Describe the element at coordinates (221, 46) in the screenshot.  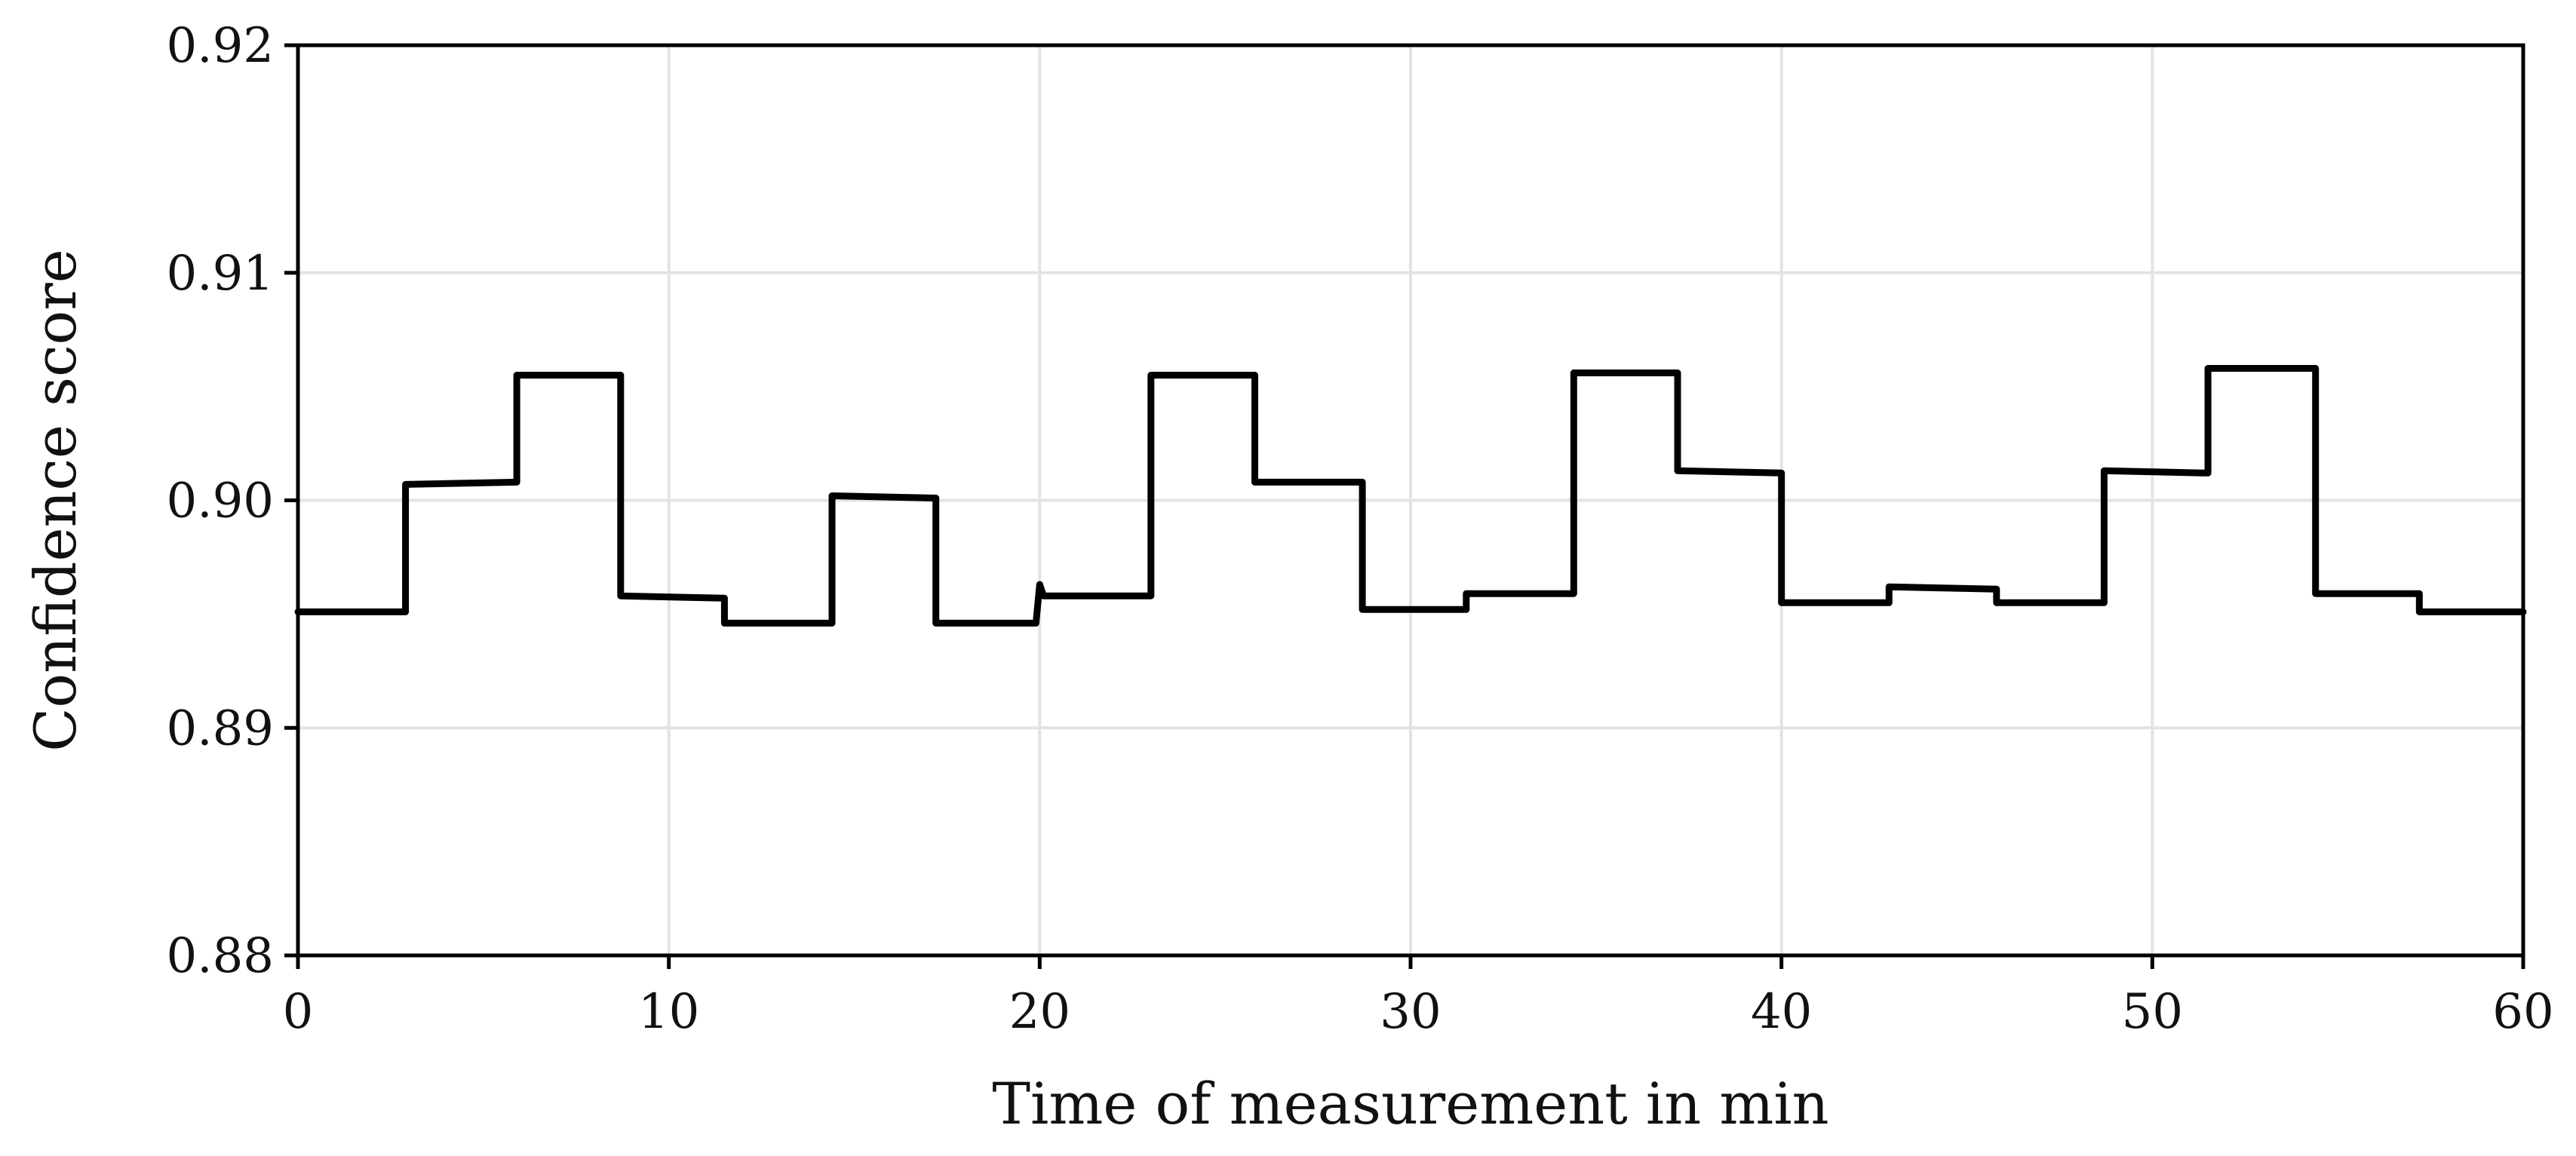
I see `y-tick-label: 0.92` at that location.